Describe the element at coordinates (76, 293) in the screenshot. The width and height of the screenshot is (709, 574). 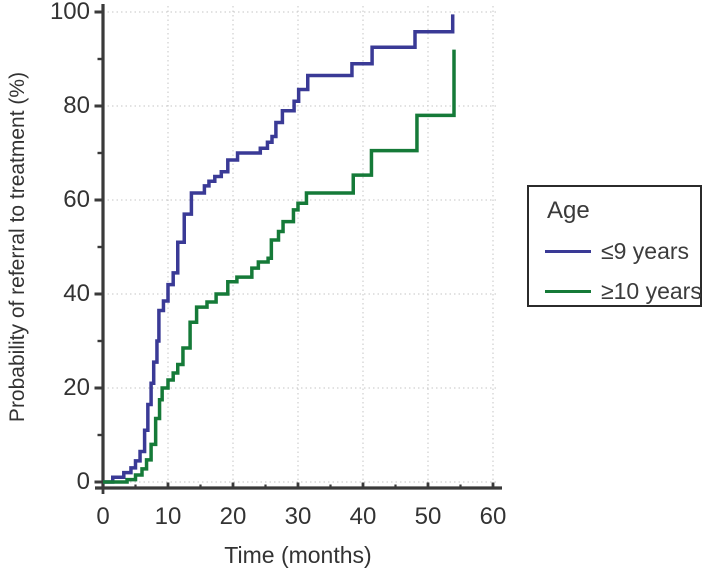
I see `y-tick-label: 40` at that location.